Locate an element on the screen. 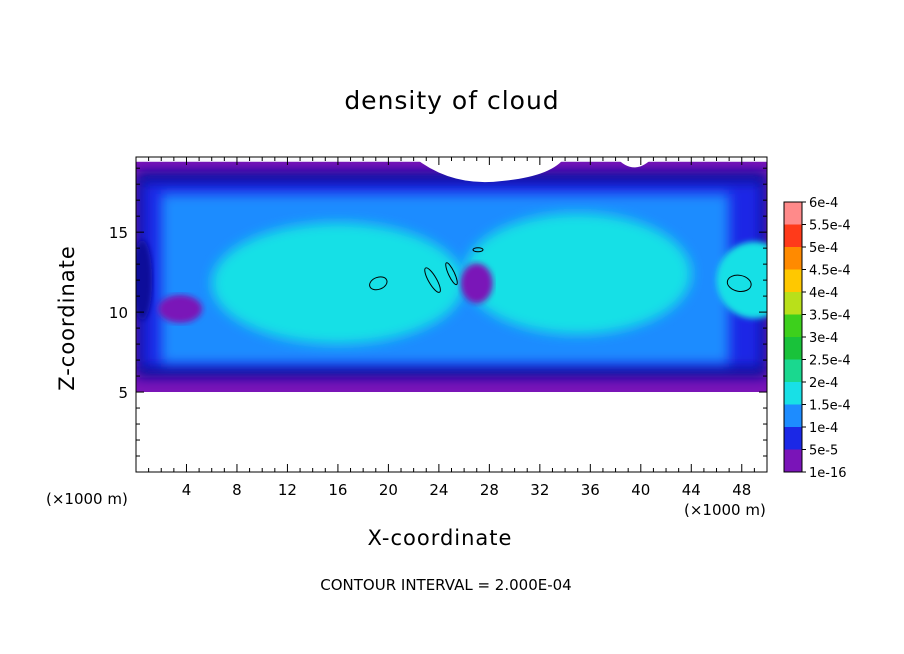 The image size is (904, 654). colorbar-label: 5e-5 is located at coordinates (823, 451).